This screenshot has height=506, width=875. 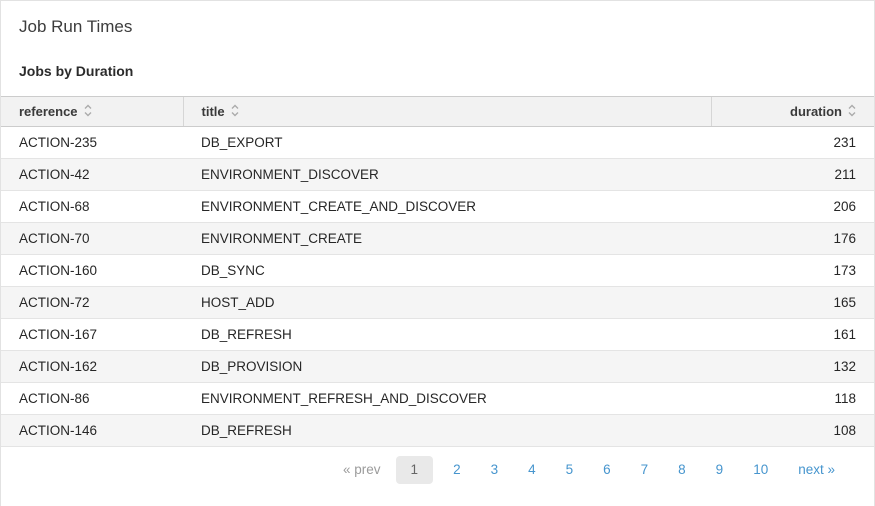 I want to click on cell-reference: ACTION-70, so click(x=92, y=238).